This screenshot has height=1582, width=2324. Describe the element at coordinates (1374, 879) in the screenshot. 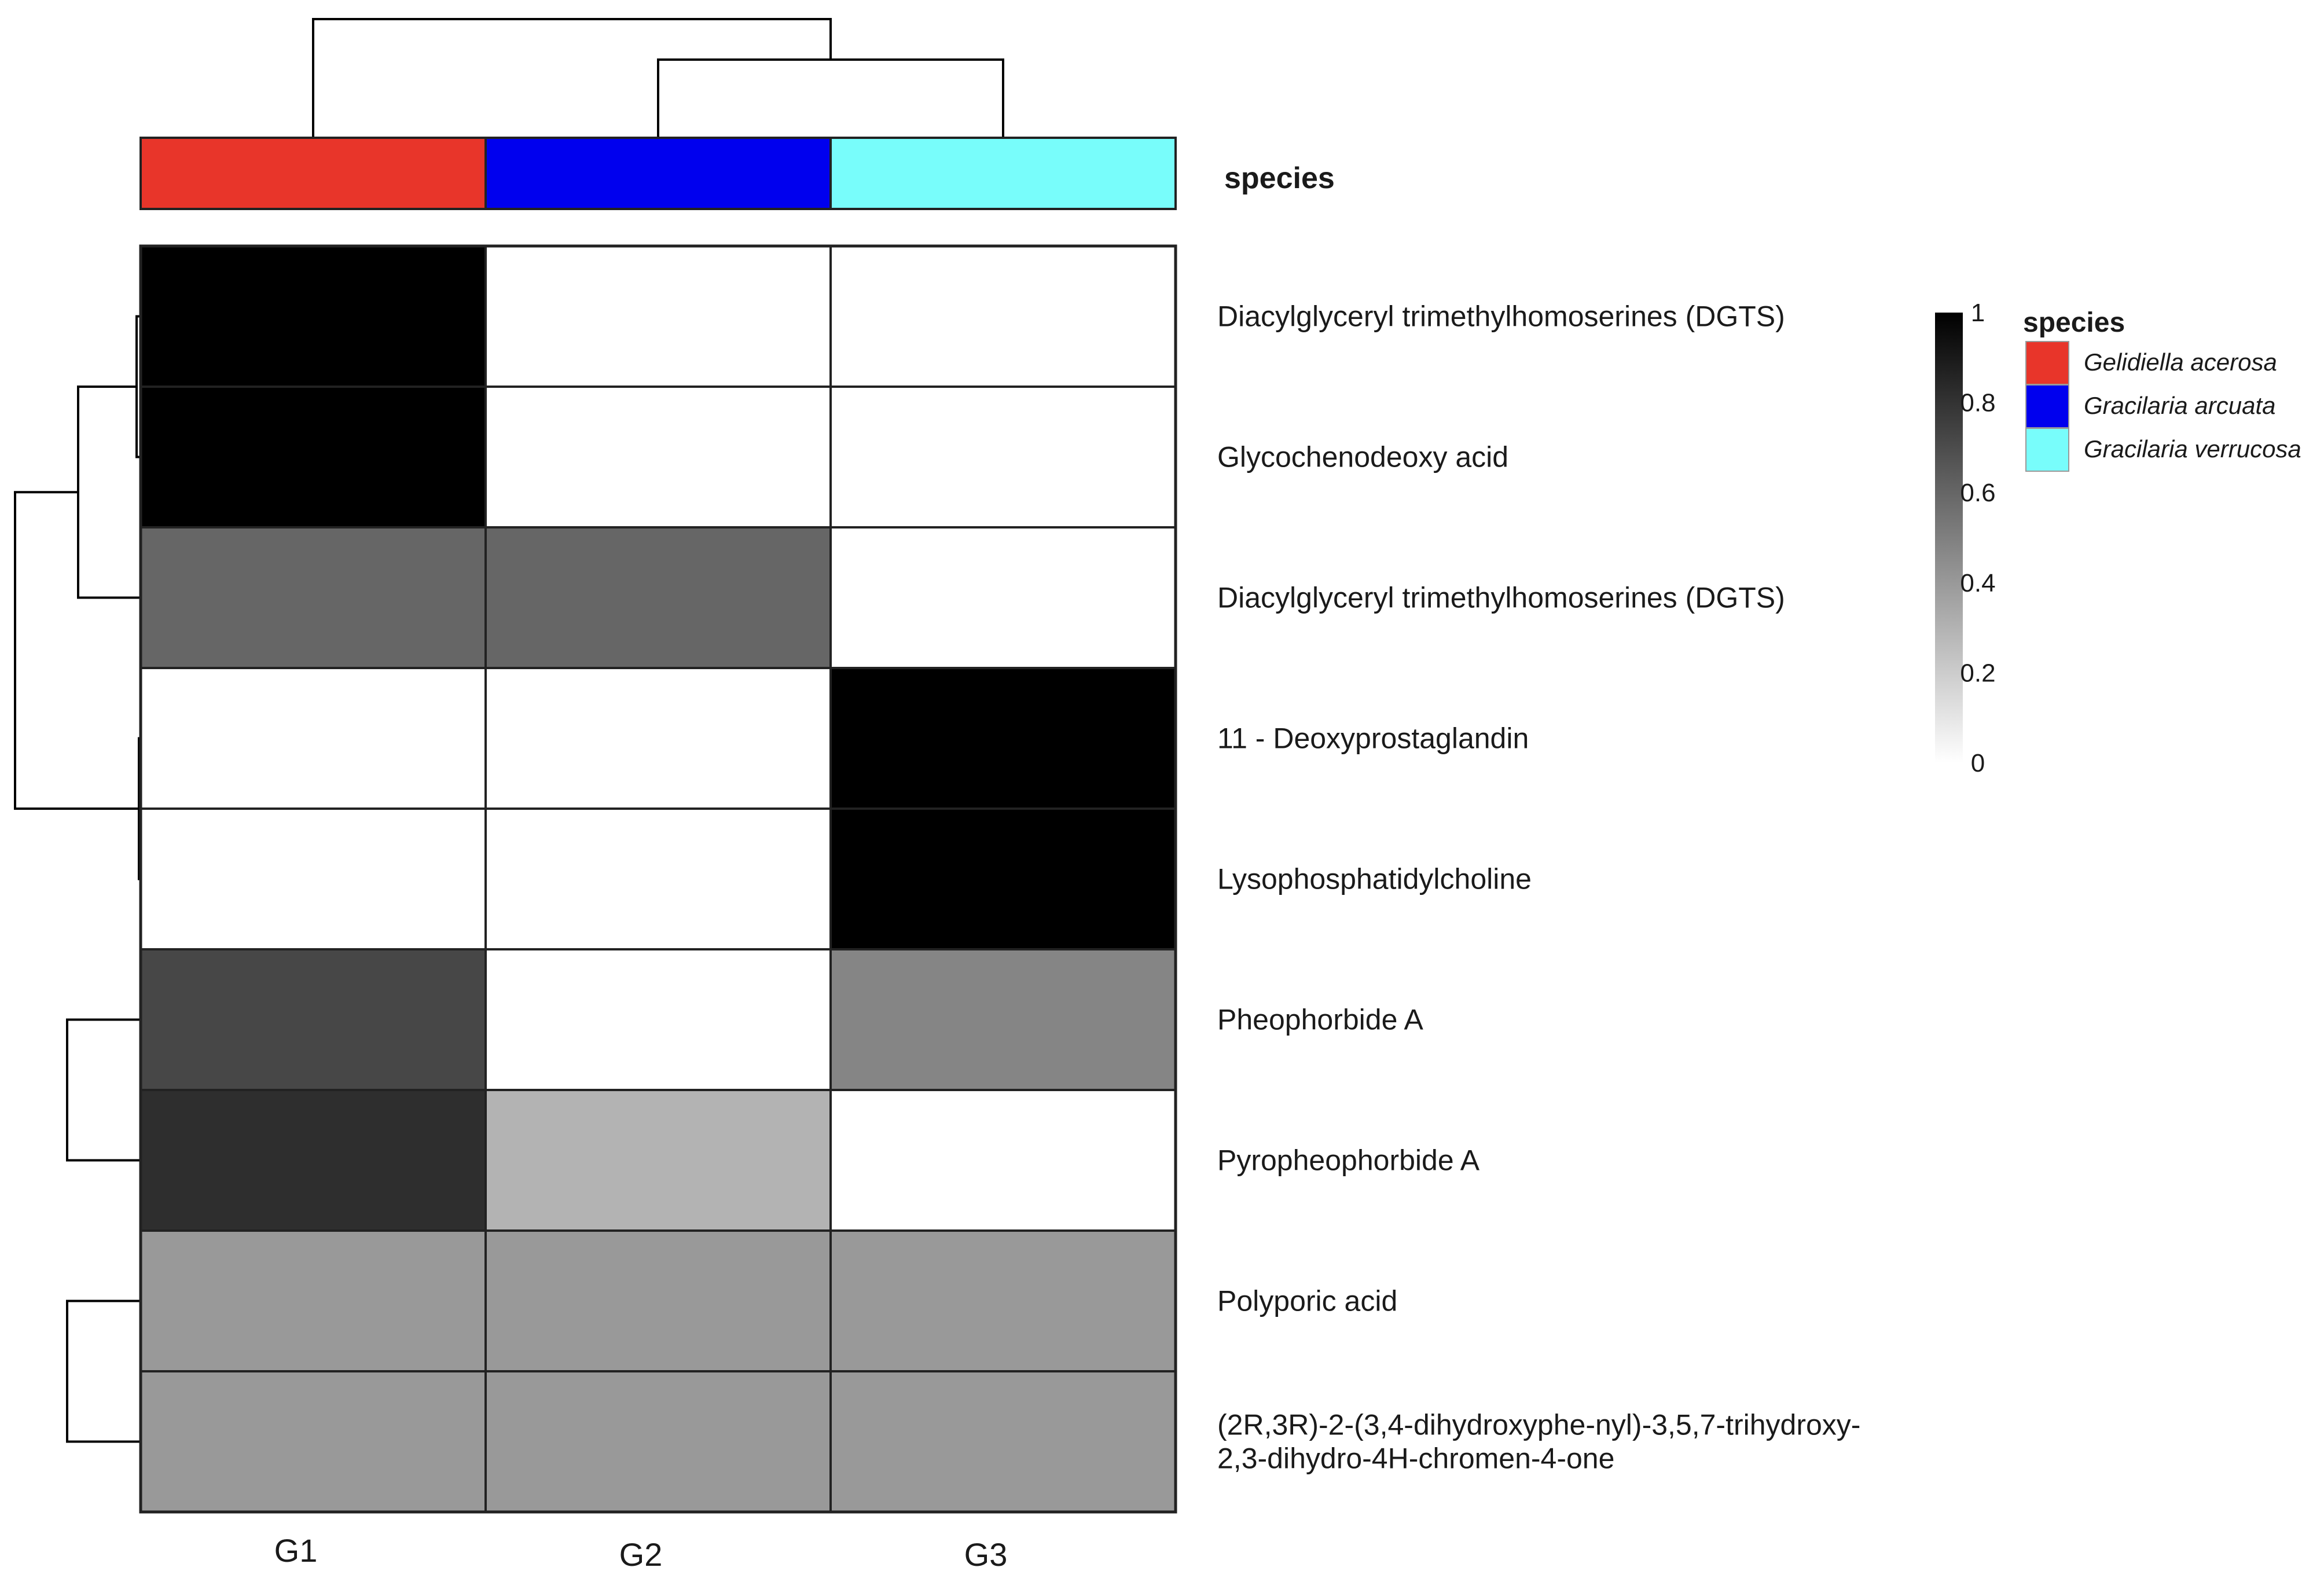

I see `row-label-5: Lysophosphatidylcholine` at that location.